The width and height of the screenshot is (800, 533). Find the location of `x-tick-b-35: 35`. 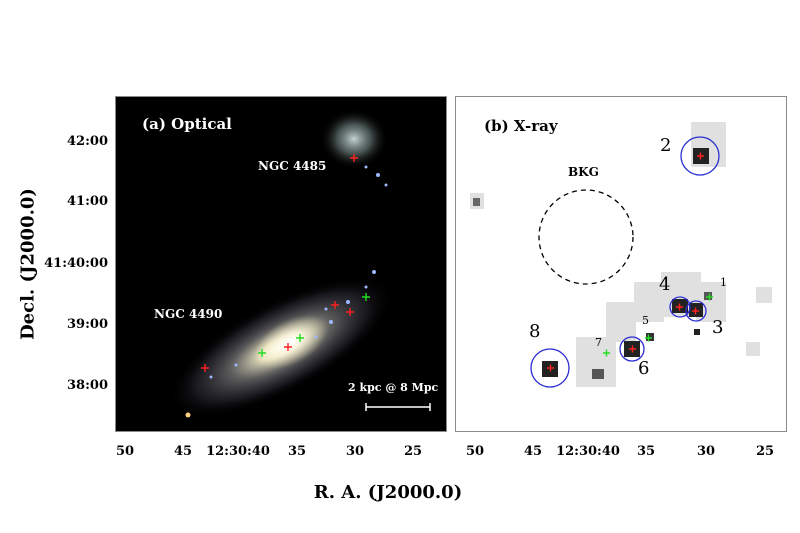

x-tick-b-35: 35 is located at coordinates (646, 451).